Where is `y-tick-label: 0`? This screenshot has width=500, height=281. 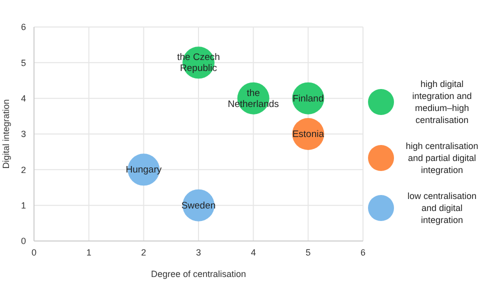
y-tick-label: 0 is located at coordinates (23, 241).